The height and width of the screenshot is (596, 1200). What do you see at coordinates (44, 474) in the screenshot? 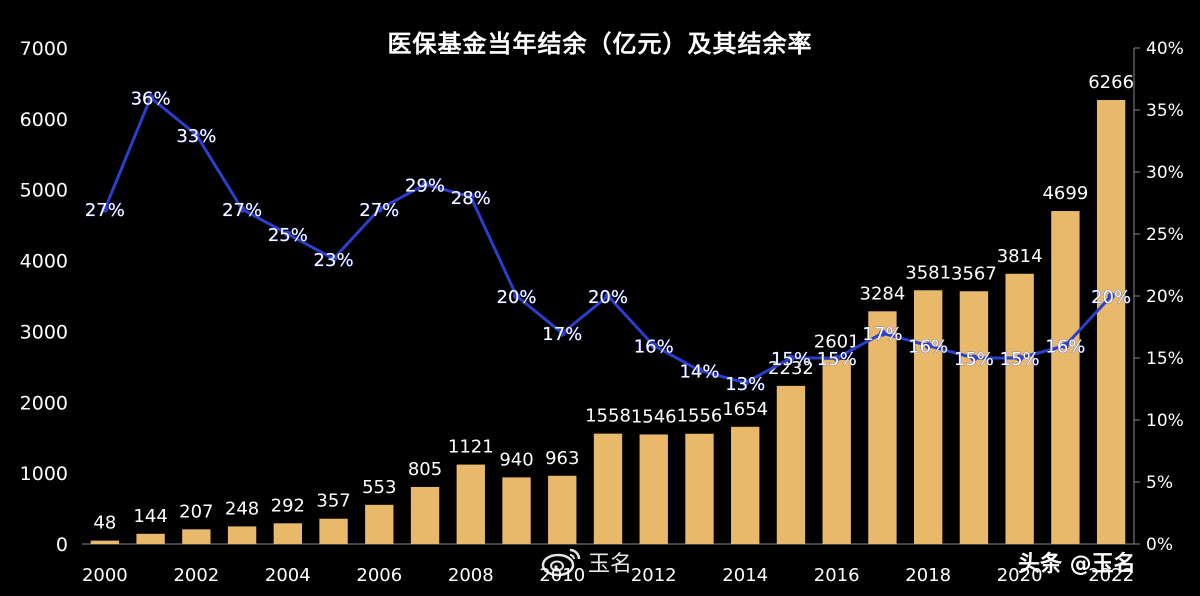
I see `left-axis-tick-label: 1000` at bounding box center [44, 474].